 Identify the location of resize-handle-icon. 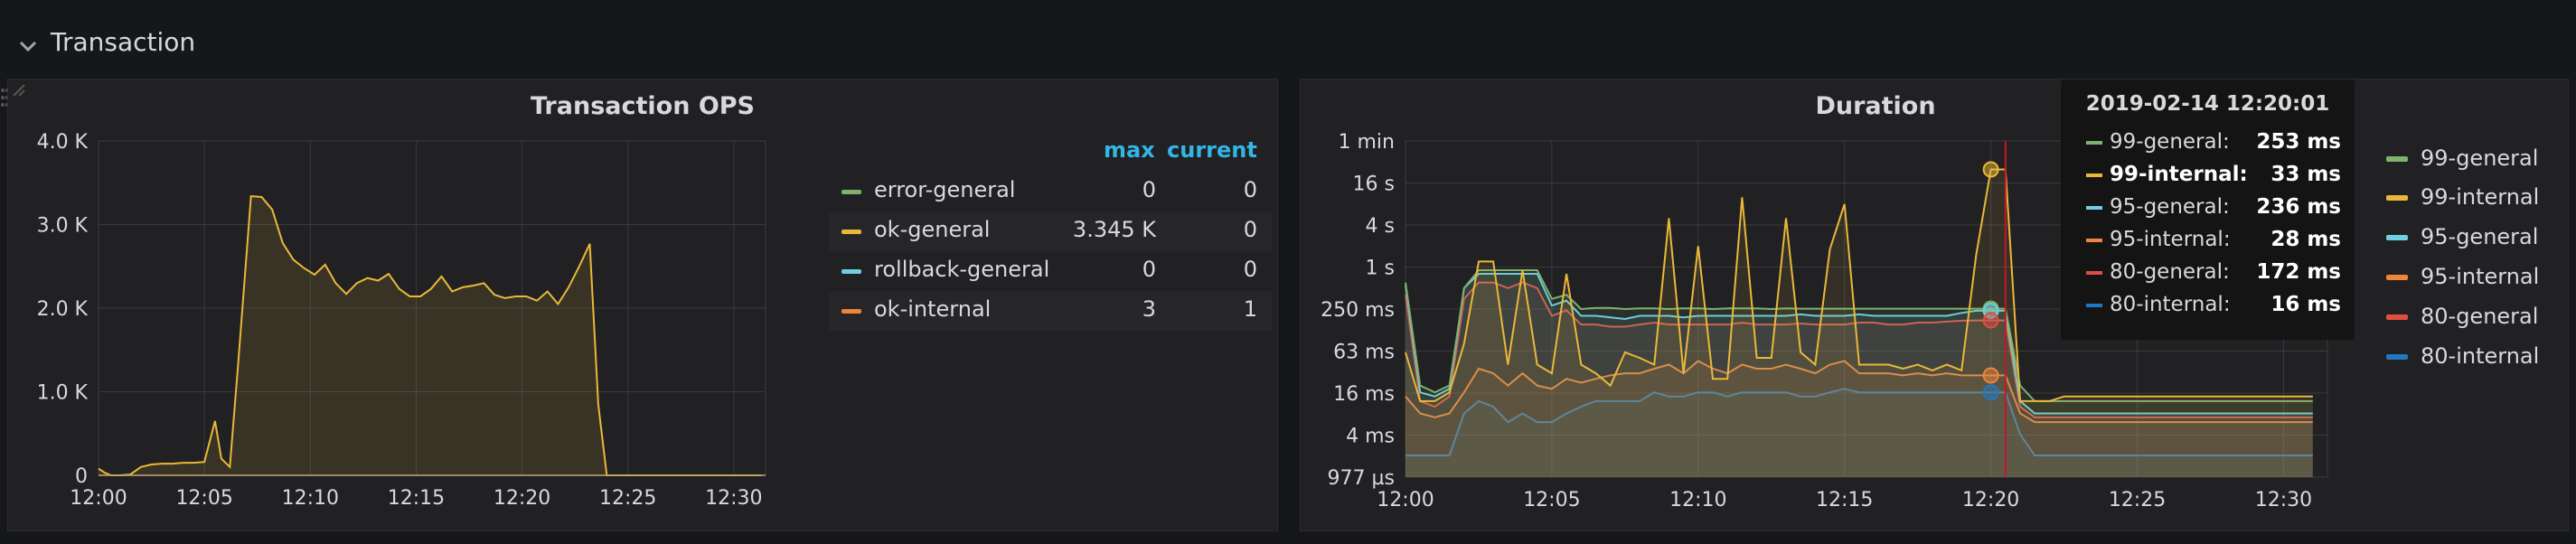
(17, 89).